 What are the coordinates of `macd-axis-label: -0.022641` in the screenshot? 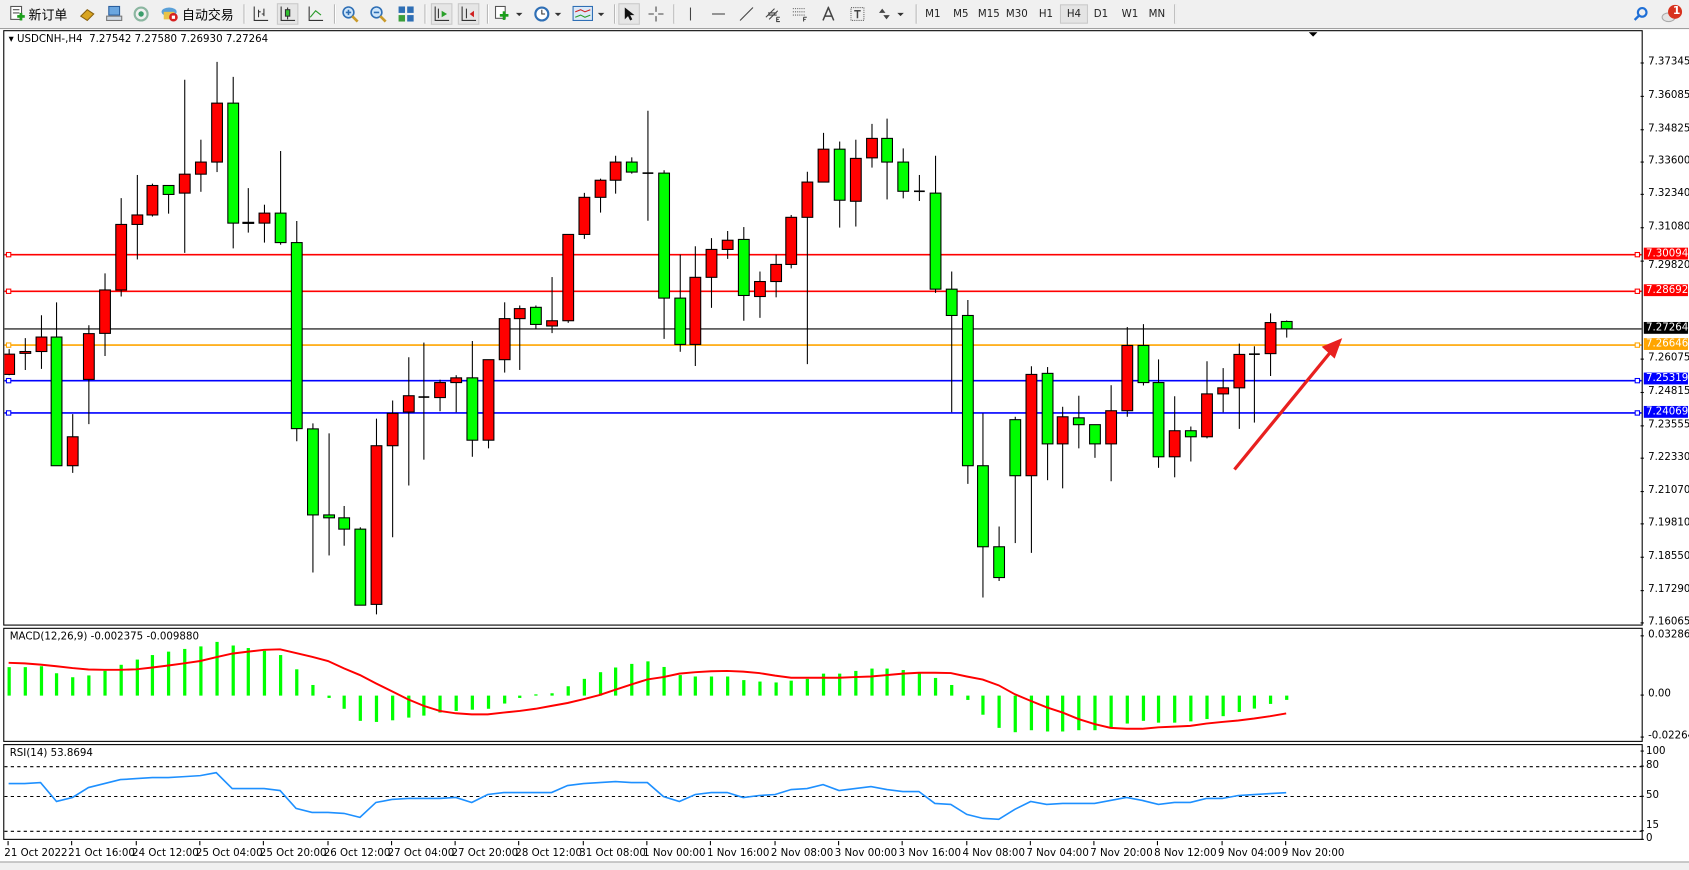 It's located at (1668, 736).